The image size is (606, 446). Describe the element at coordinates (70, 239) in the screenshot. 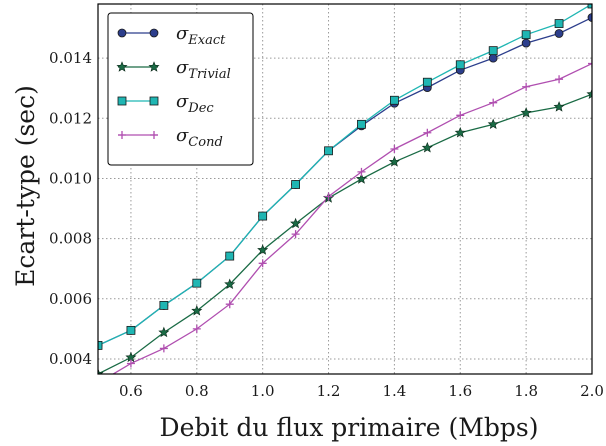

I see `y-tick-label: 0.008` at that location.